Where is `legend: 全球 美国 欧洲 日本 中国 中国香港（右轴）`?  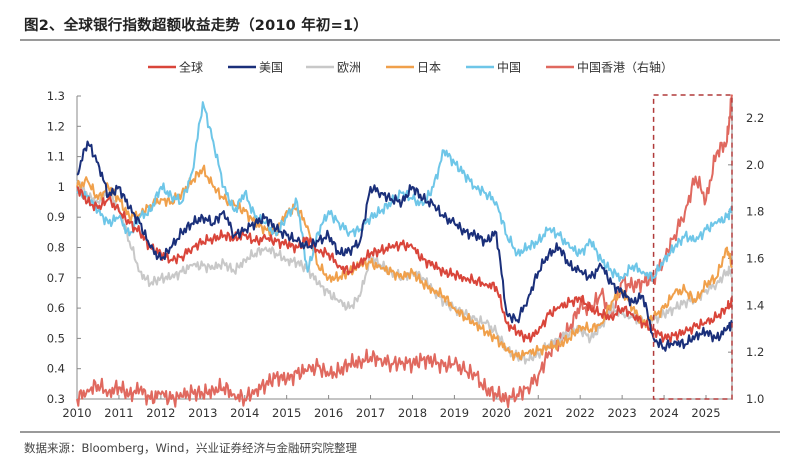 legend: 全球 美国 欧洲 日本 中国 中国香港（右轴） is located at coordinates (410, 67).